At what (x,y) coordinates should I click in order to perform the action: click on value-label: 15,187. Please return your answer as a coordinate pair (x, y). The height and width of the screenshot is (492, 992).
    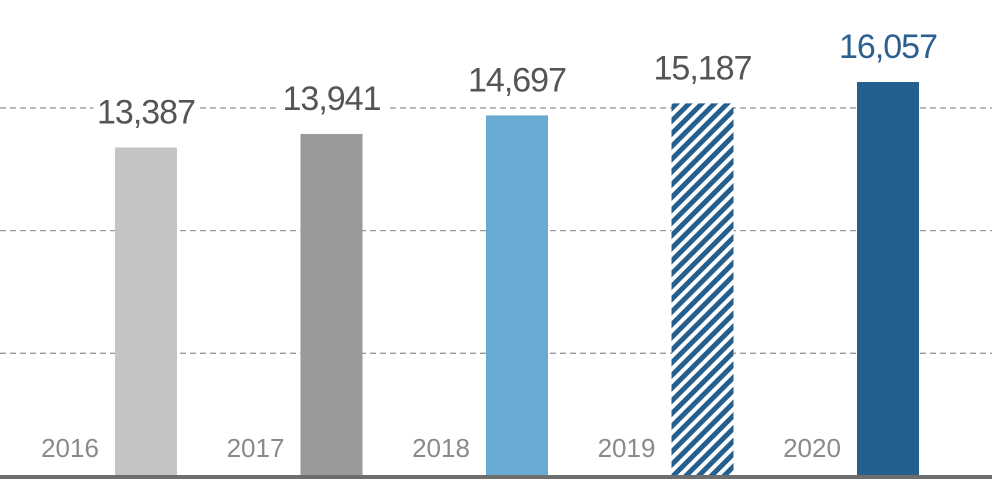
    Looking at the image, I should click on (703, 68).